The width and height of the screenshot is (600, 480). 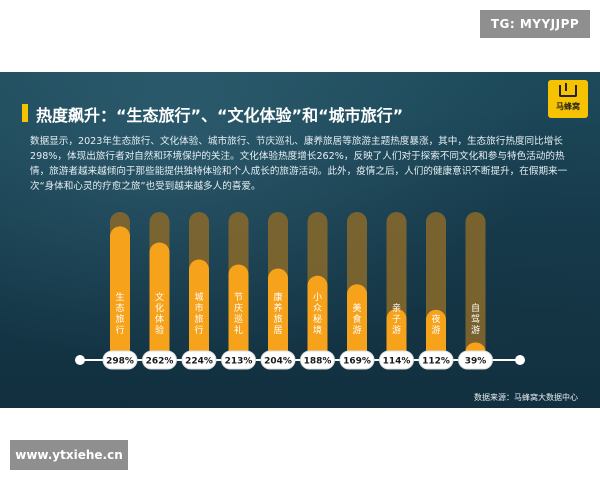 I want to click on bar-category-label: 生态旅行, so click(x=119, y=313).